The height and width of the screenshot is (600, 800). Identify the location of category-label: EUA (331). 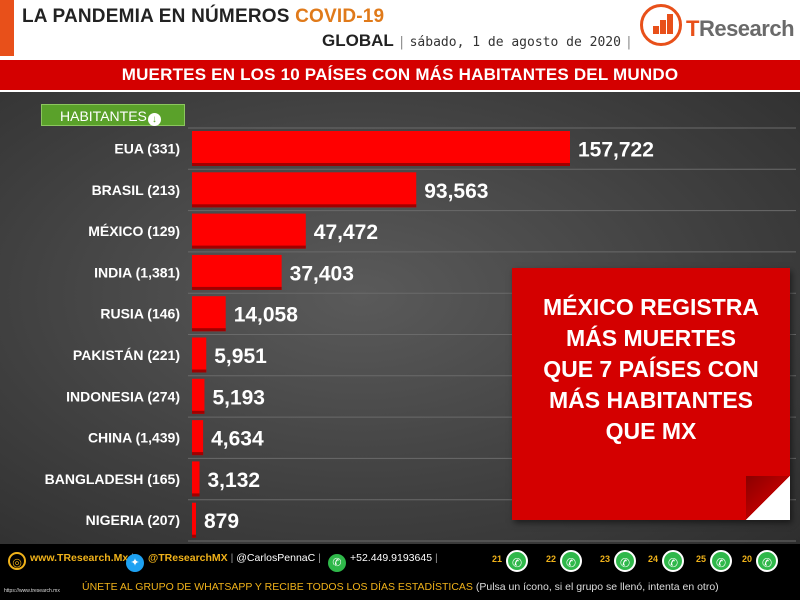
(147, 149).